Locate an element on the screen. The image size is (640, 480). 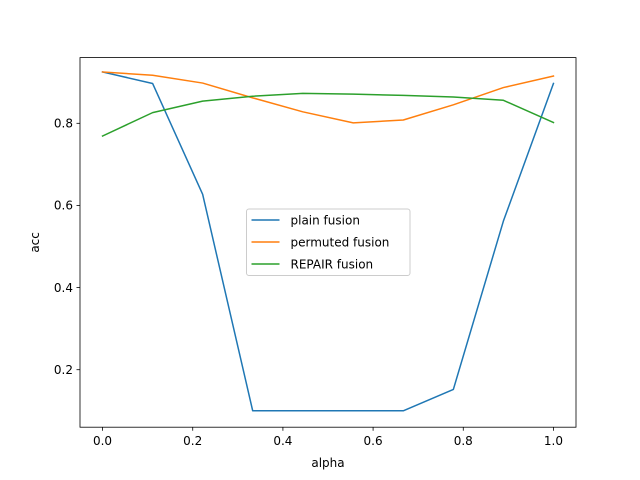
legend: plain fusion permuted fusion REPAIR fusion is located at coordinates (328, 242).